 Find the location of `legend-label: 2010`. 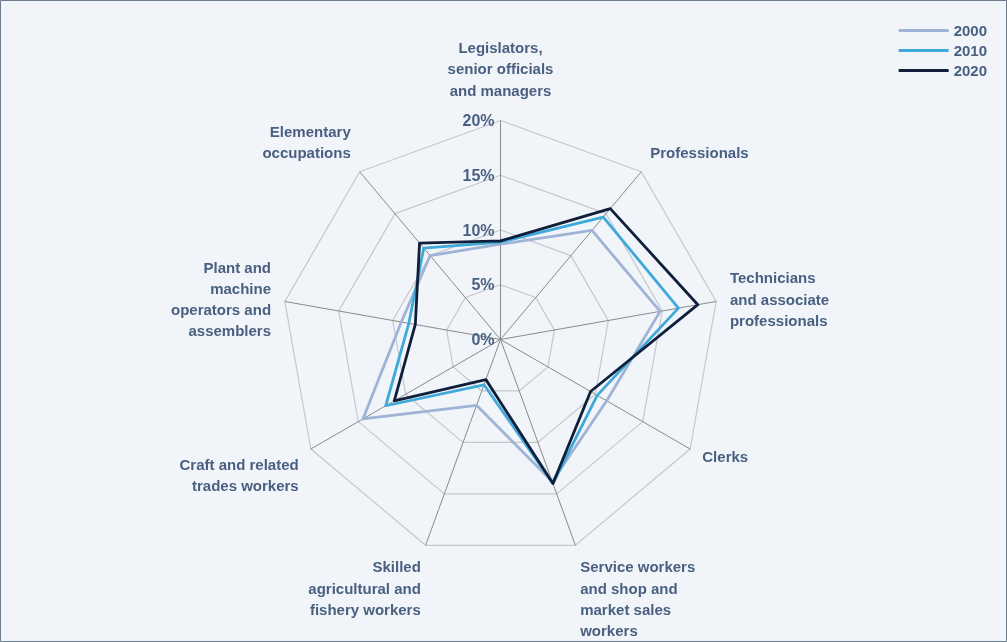

legend-label: 2010 is located at coordinates (970, 50).